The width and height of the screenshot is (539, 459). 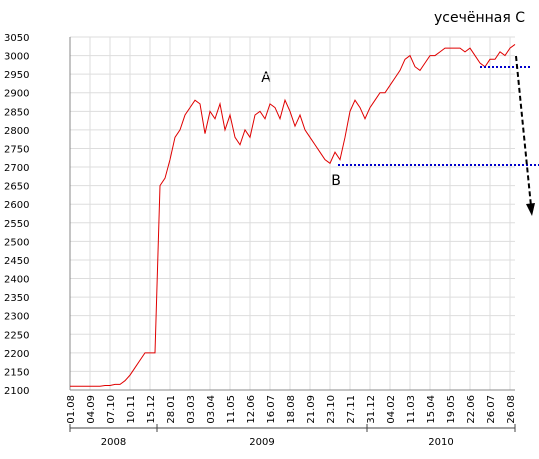 What do you see at coordinates (16, 242) in the screenshot?
I see `y-tick-label: 2500` at bounding box center [16, 242].